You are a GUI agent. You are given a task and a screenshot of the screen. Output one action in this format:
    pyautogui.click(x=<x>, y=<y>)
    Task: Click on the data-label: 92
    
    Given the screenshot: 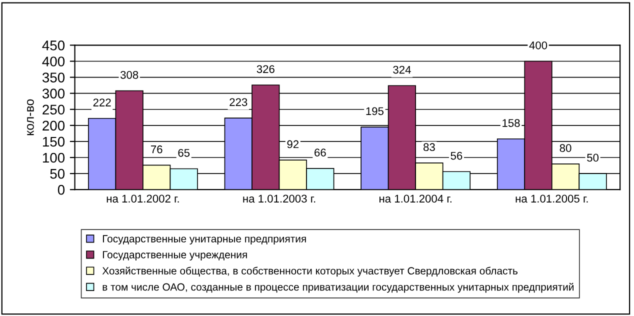 What is the action you would take?
    pyautogui.click(x=293, y=144)
    